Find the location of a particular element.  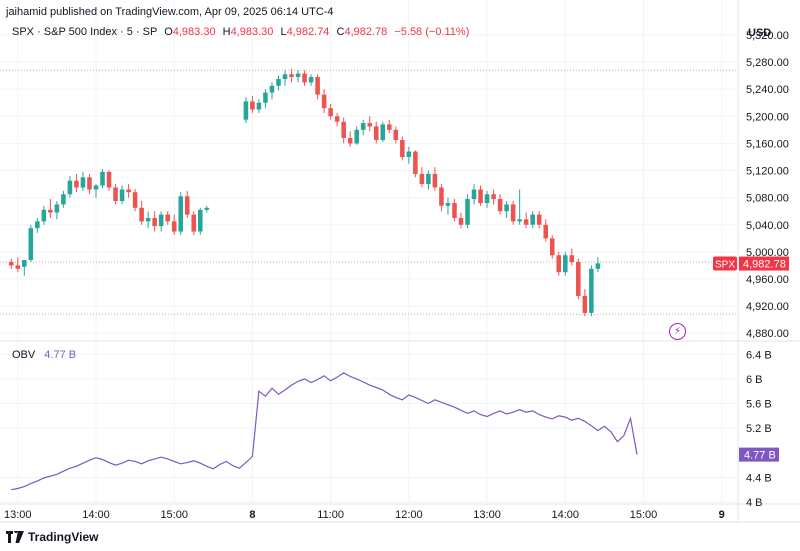

price-tag-bg is located at coordinates (764, 263).